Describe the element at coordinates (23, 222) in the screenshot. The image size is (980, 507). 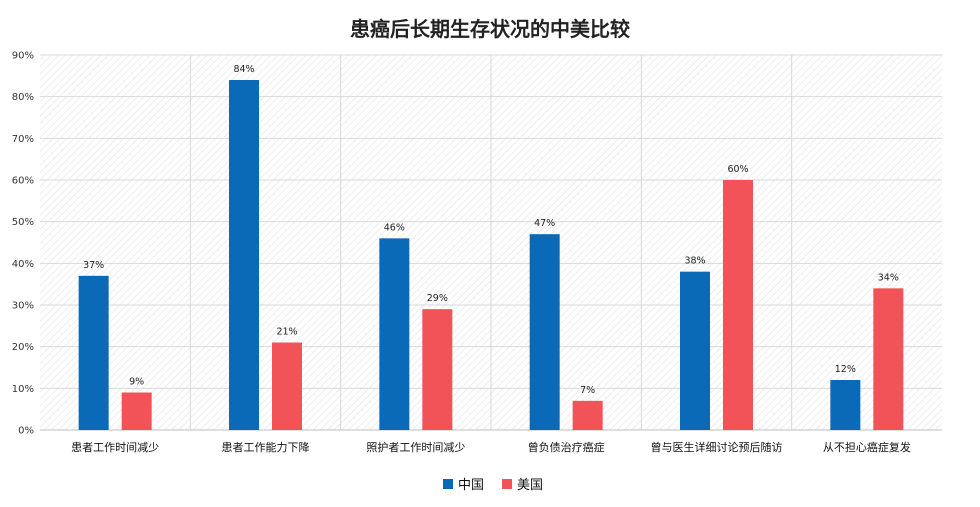
I see `y-tick-label: 50%` at that location.